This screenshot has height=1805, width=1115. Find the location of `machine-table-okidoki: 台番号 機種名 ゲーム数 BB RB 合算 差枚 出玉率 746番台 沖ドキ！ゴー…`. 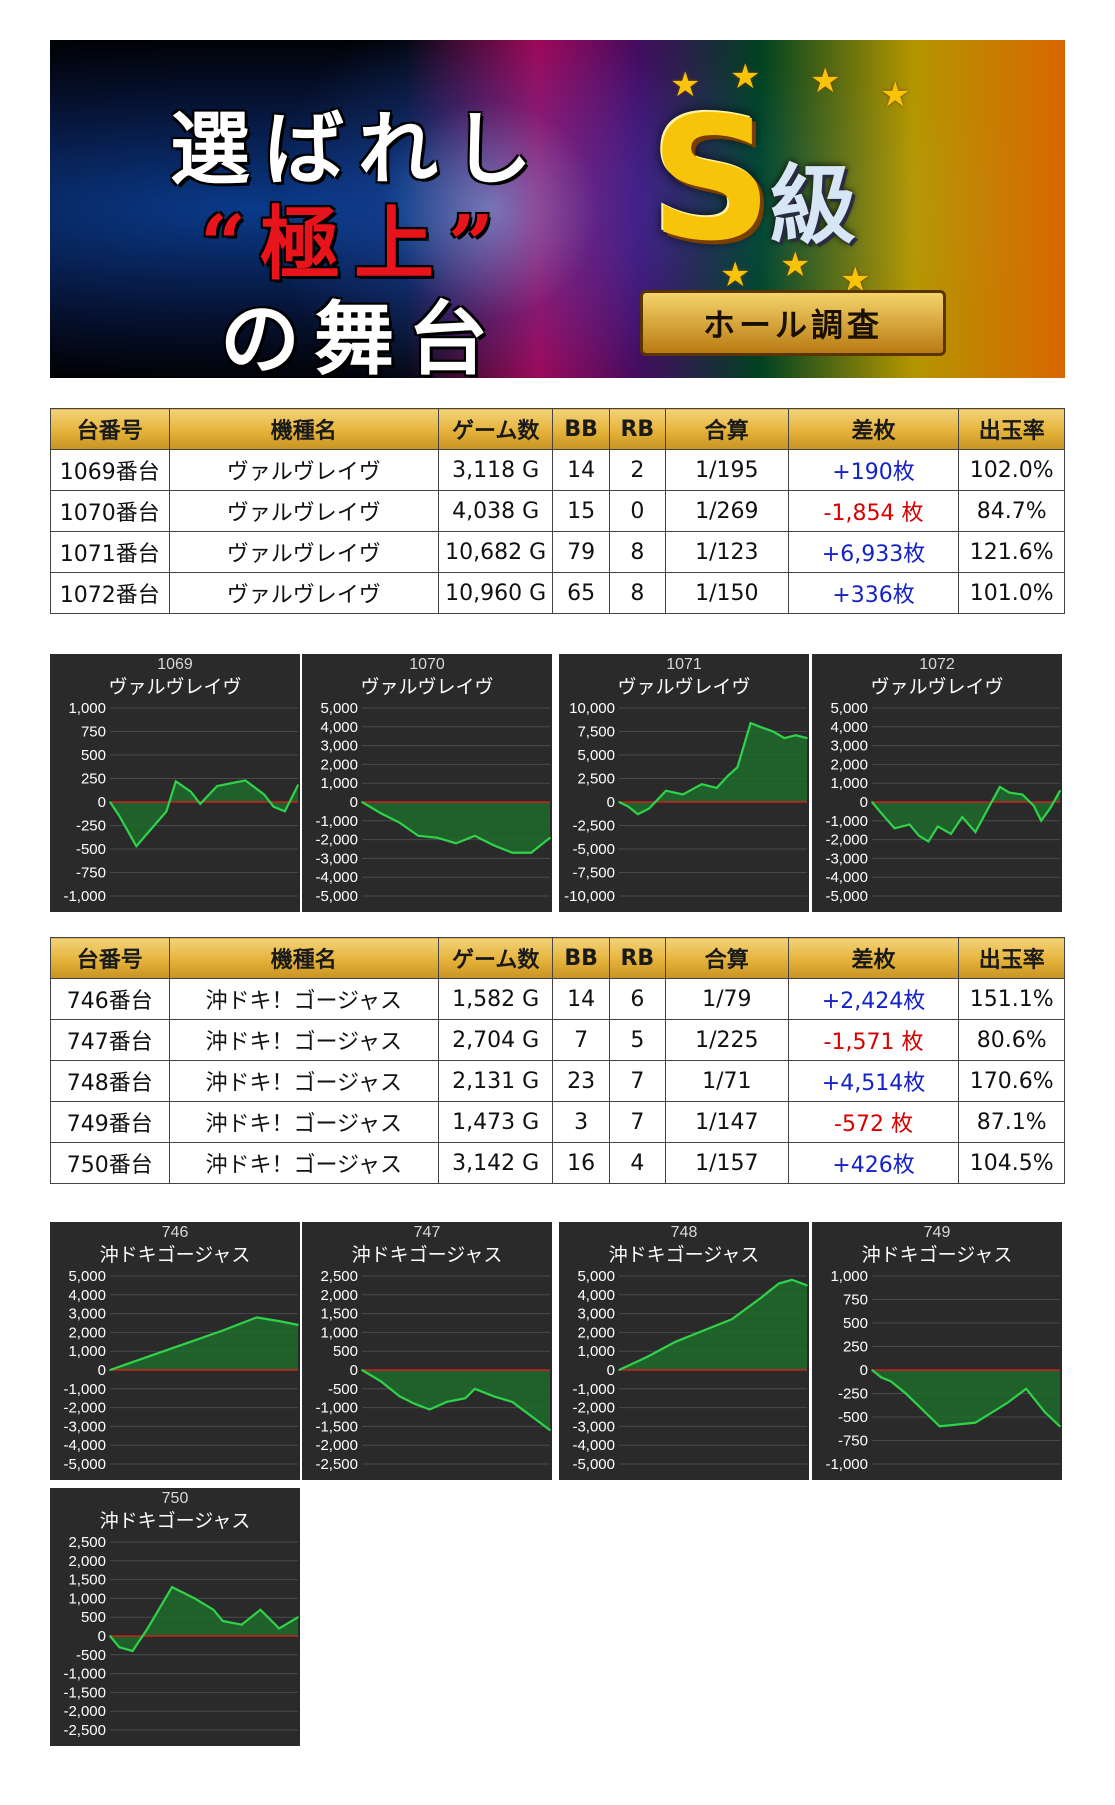

machine-table-okidoki: 台番号 機種名 ゲーム数 BB RB 合算 差枚 出玉率 746番台 沖ドキ！ゴー… is located at coordinates (557, 1060).